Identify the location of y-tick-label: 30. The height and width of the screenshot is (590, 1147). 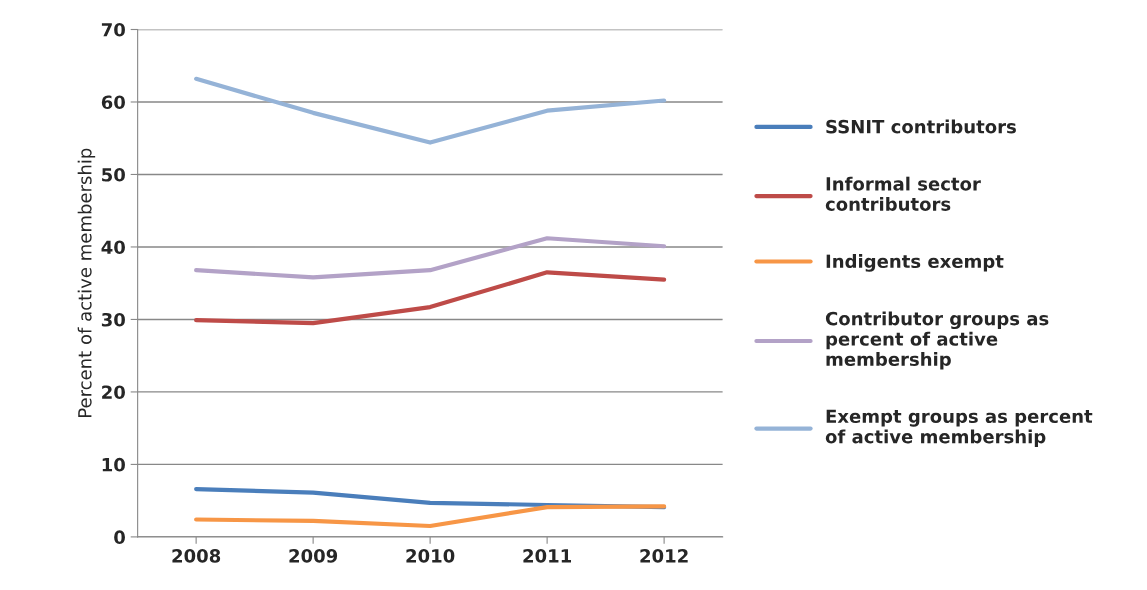
(113, 319).